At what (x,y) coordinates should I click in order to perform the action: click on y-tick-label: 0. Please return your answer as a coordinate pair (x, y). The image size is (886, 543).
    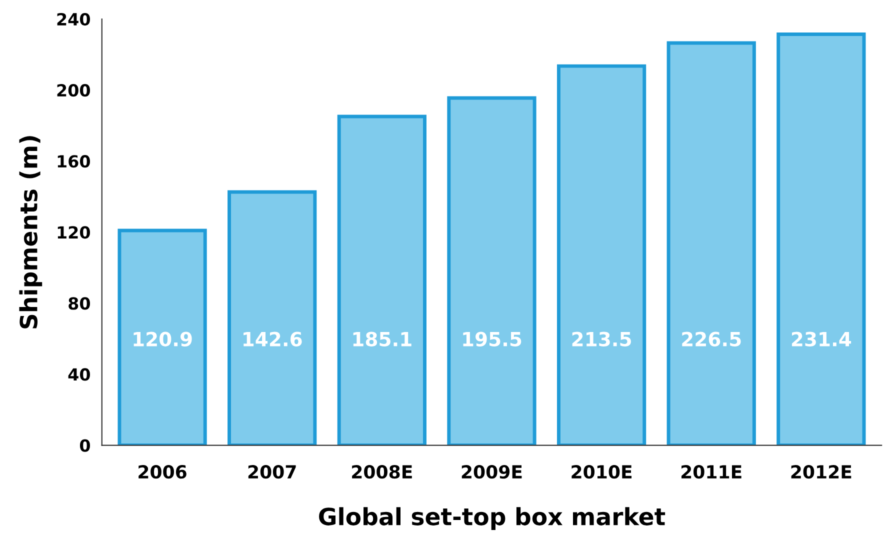
    Looking at the image, I should click on (85, 445).